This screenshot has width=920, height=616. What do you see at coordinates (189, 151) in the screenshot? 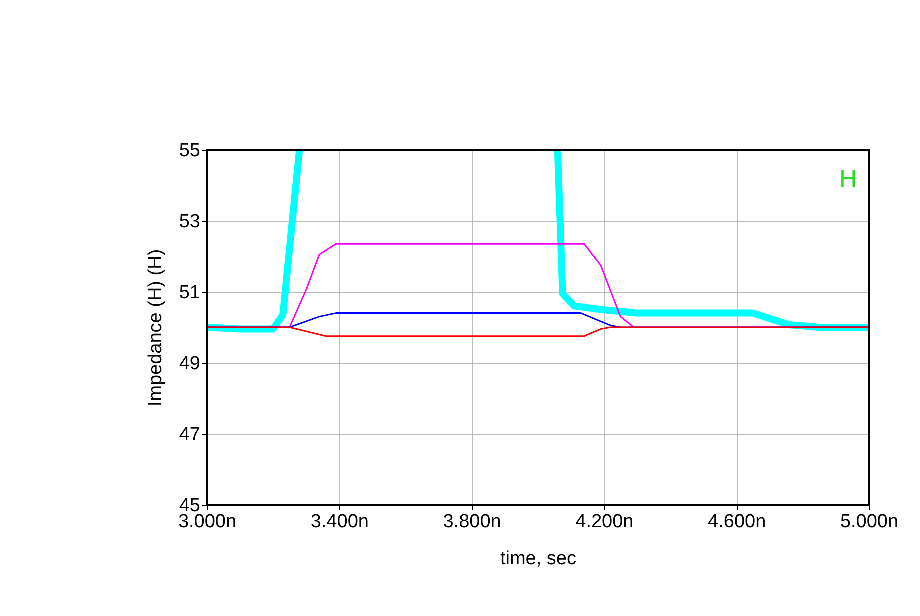
I see `y-tick-label: 55` at bounding box center [189, 151].